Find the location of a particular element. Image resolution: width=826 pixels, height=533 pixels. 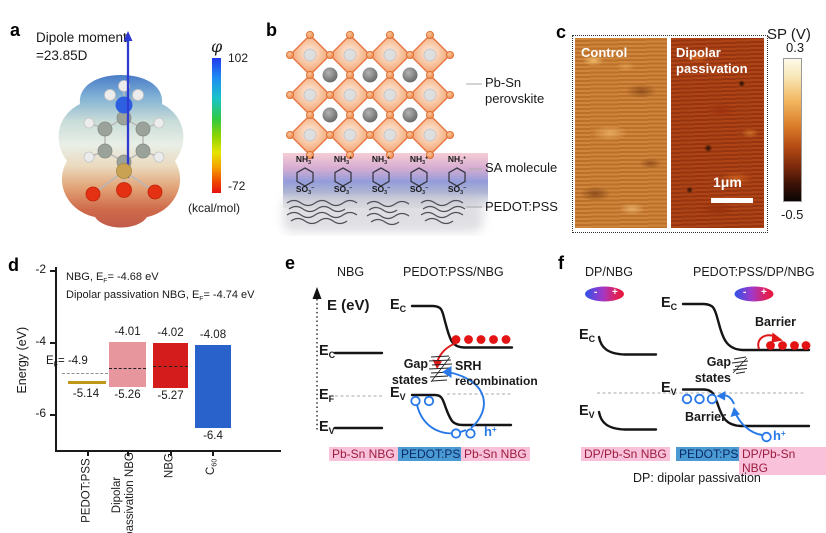

nbg-bar is located at coordinates (170, 365).